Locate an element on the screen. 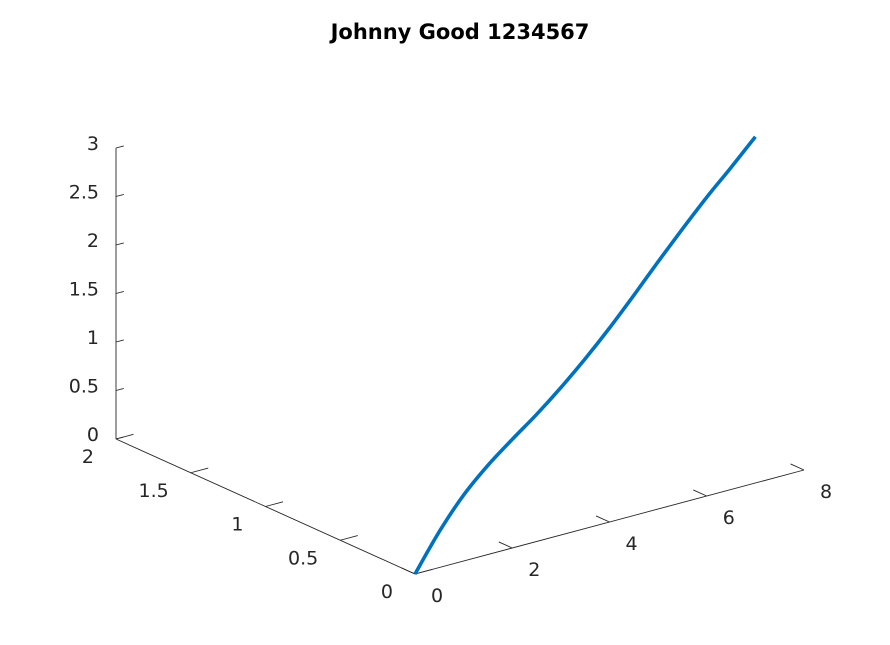 This screenshot has height=645, width=890. y-tick-label: 2 is located at coordinates (88, 457).